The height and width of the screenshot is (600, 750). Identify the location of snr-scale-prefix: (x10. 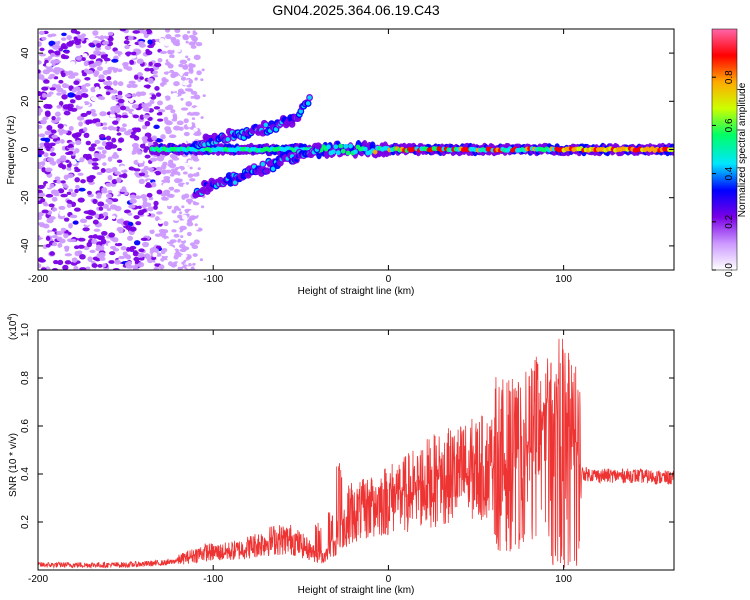
(13, 330).